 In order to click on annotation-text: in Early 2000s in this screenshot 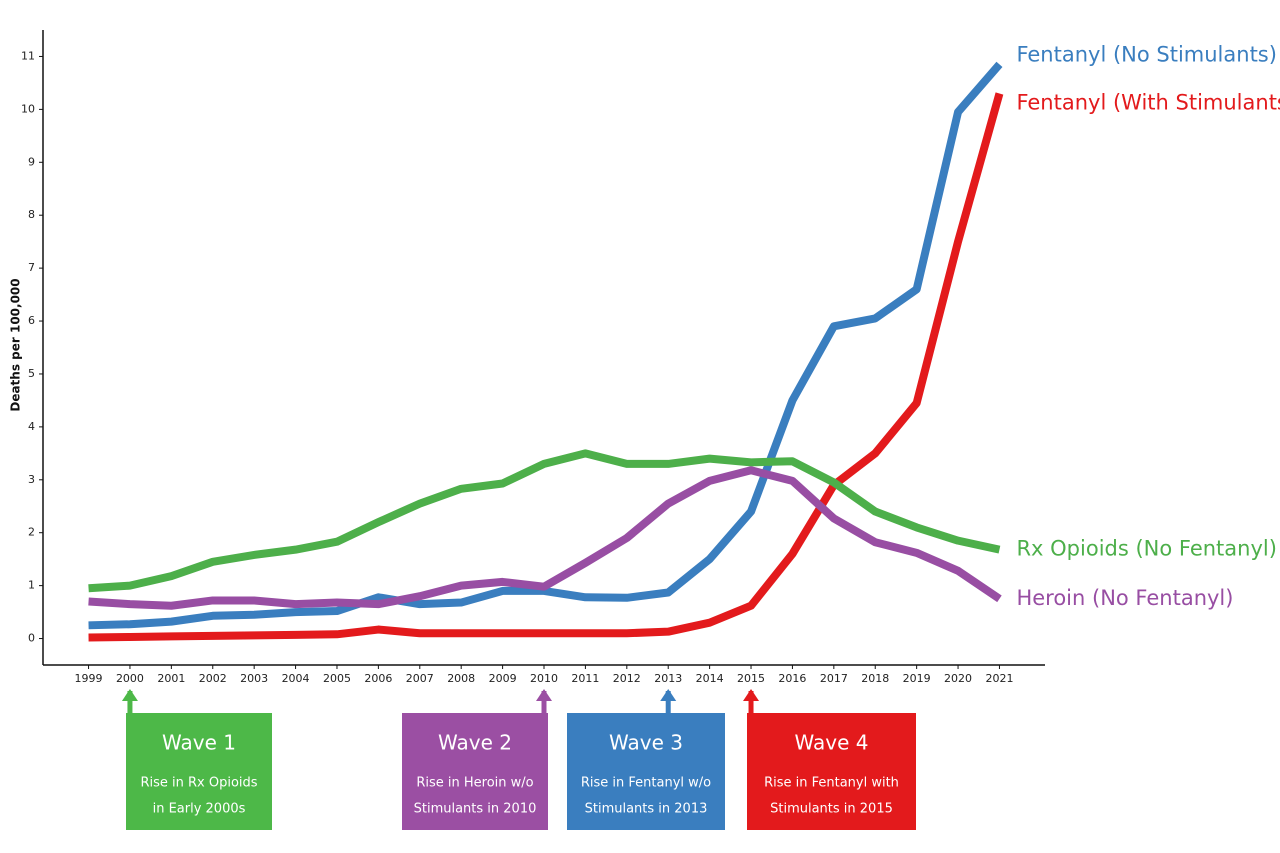, I will do `click(199, 809)`.